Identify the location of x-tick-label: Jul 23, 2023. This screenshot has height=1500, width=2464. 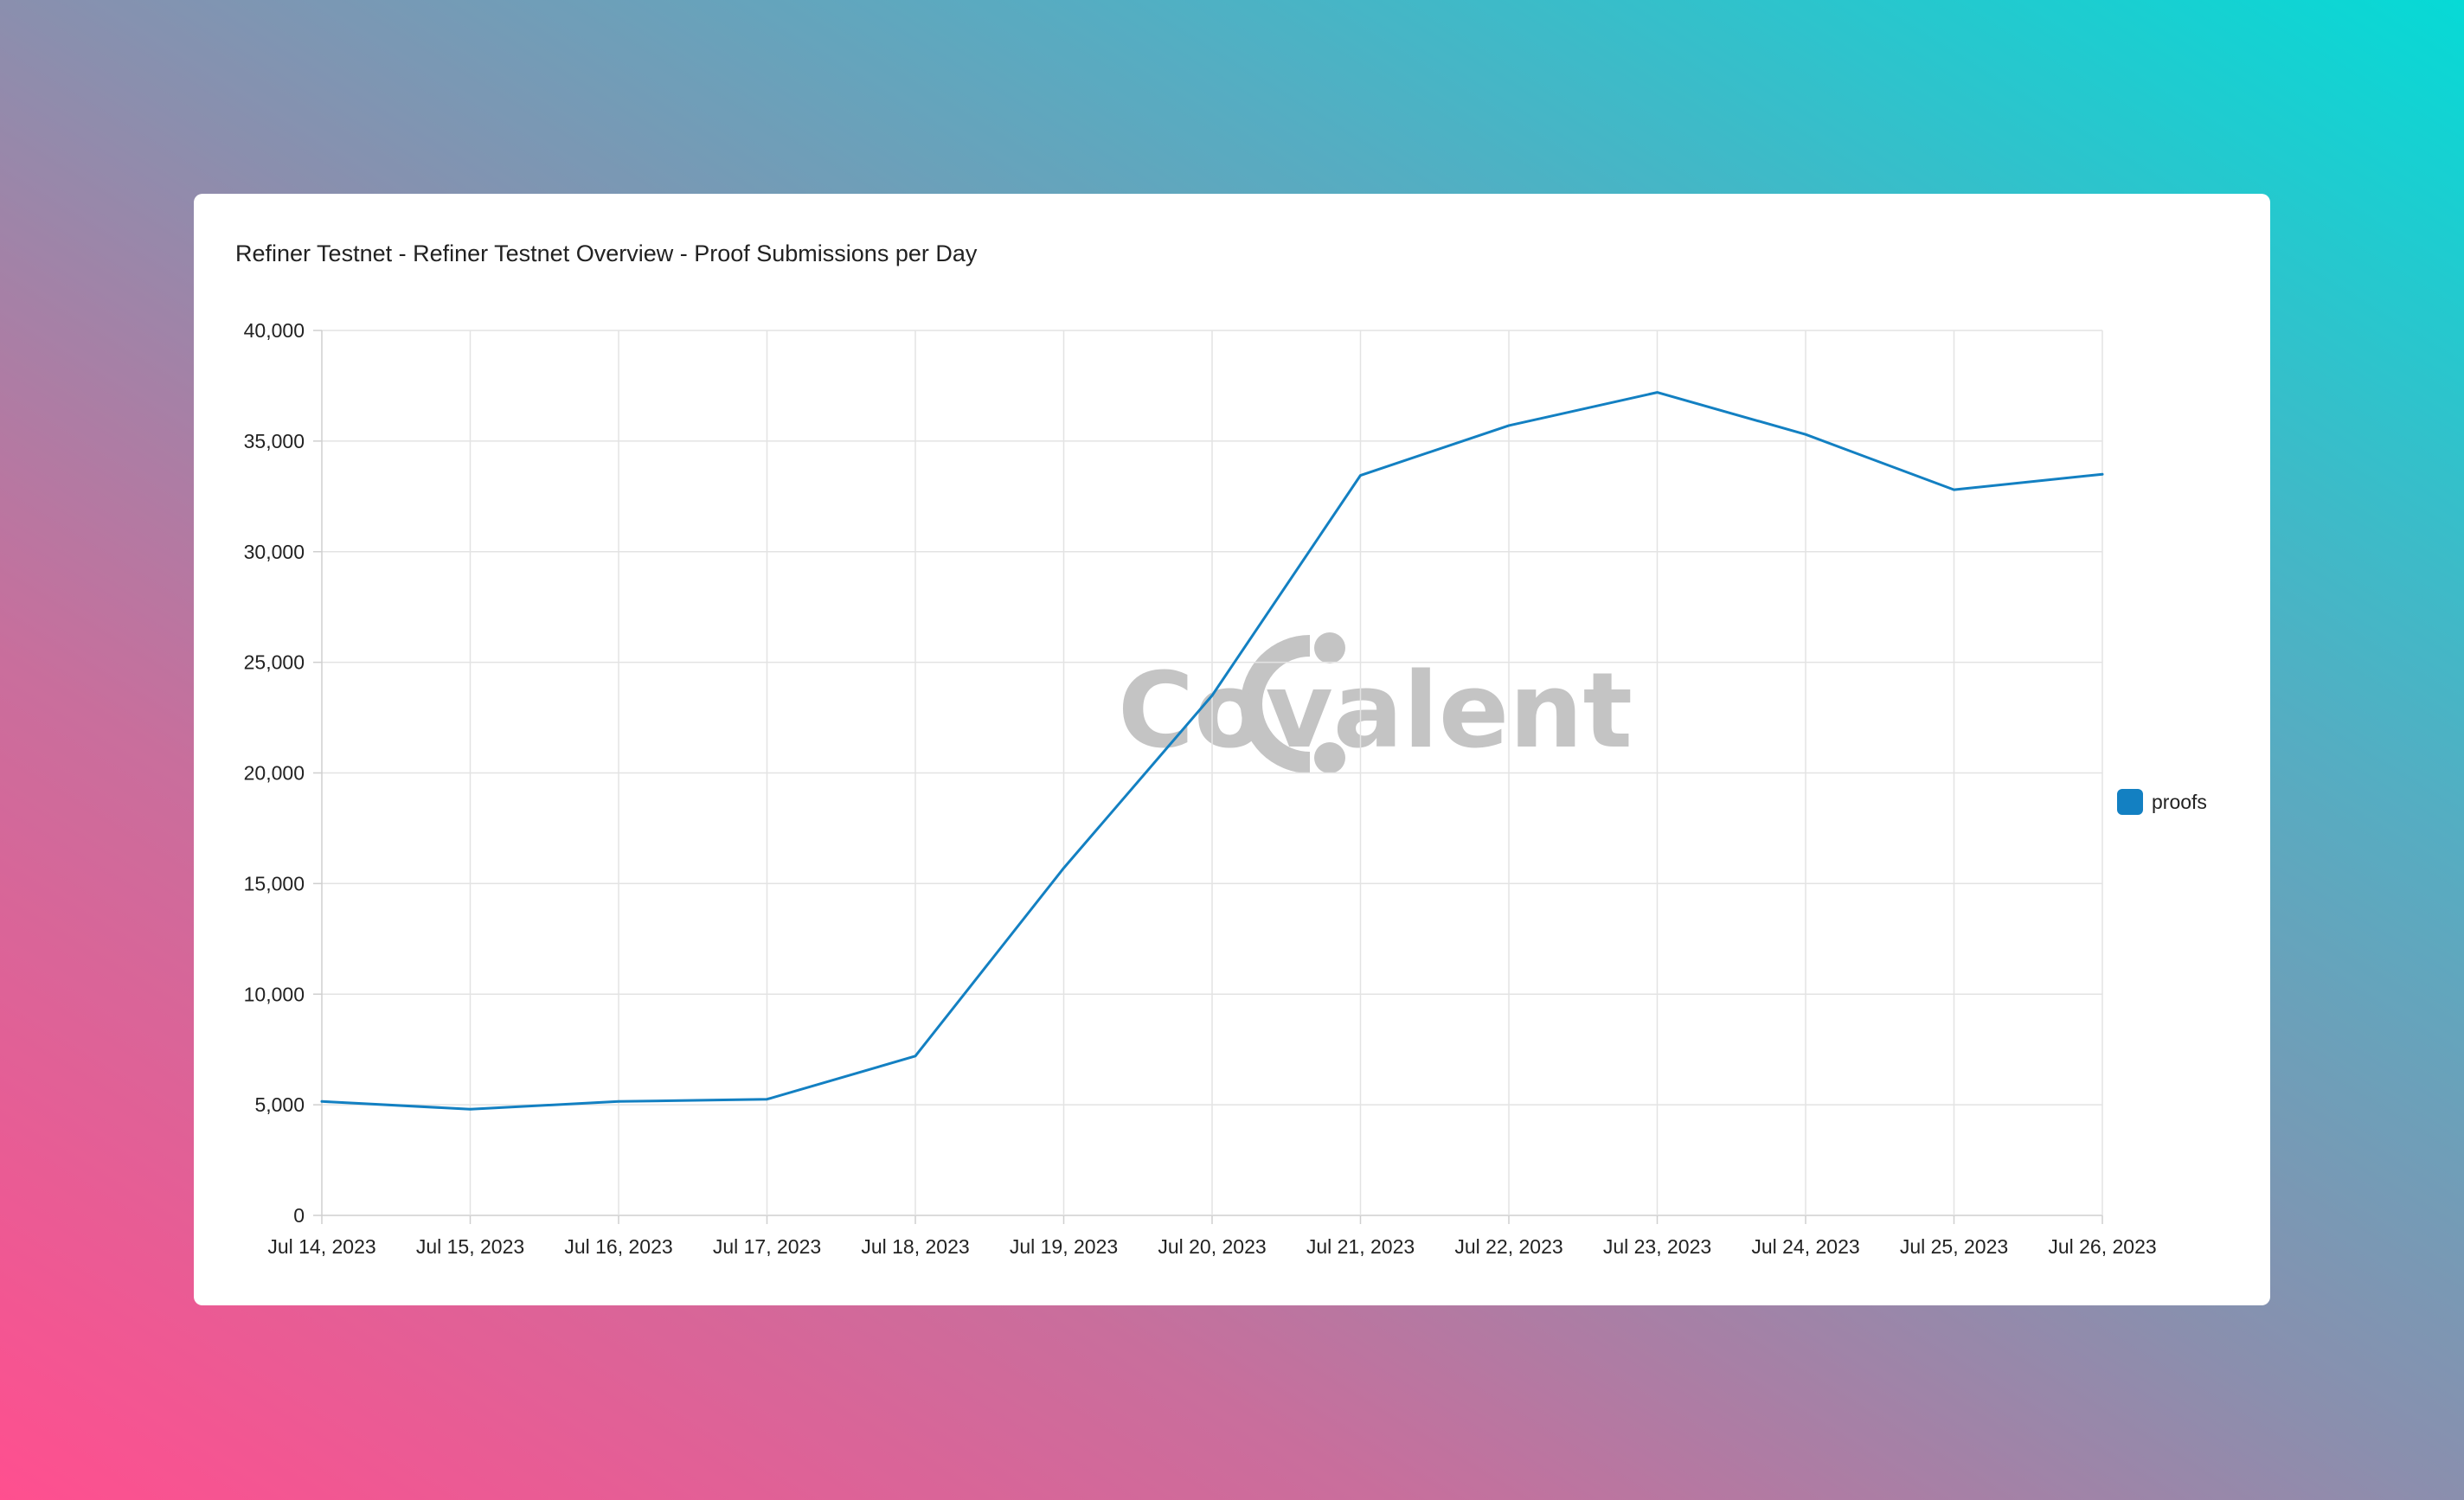
(1657, 1246).